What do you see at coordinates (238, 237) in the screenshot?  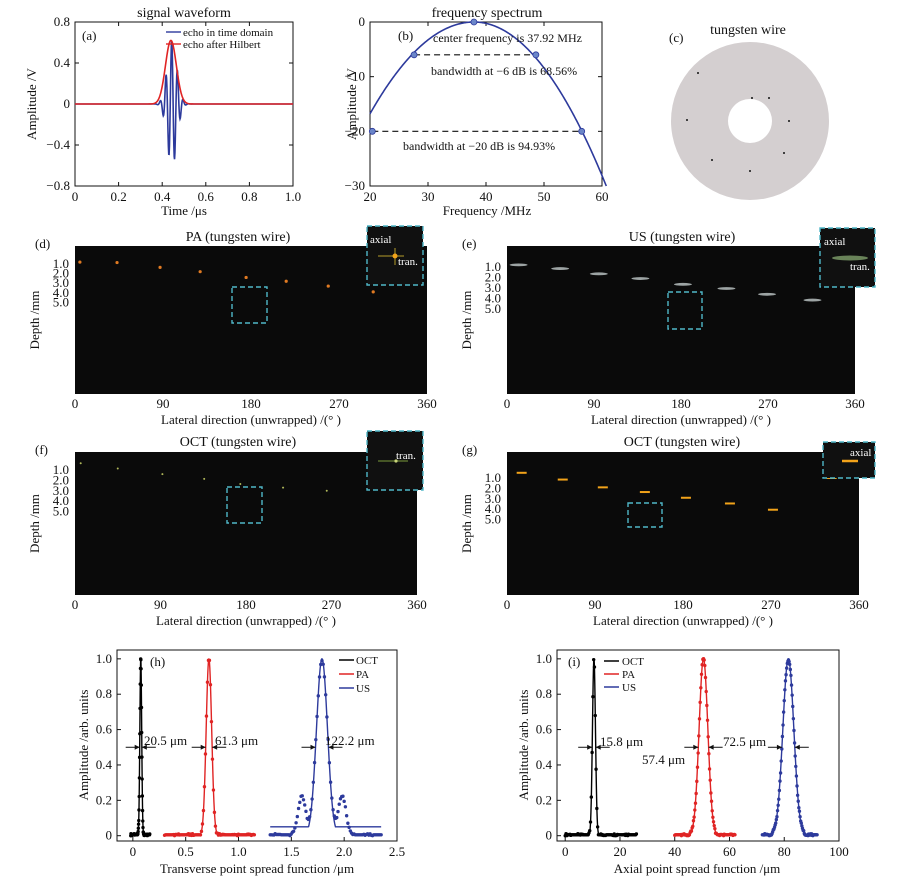 I see `panel-d-title: PA (tungsten wire)` at bounding box center [238, 237].